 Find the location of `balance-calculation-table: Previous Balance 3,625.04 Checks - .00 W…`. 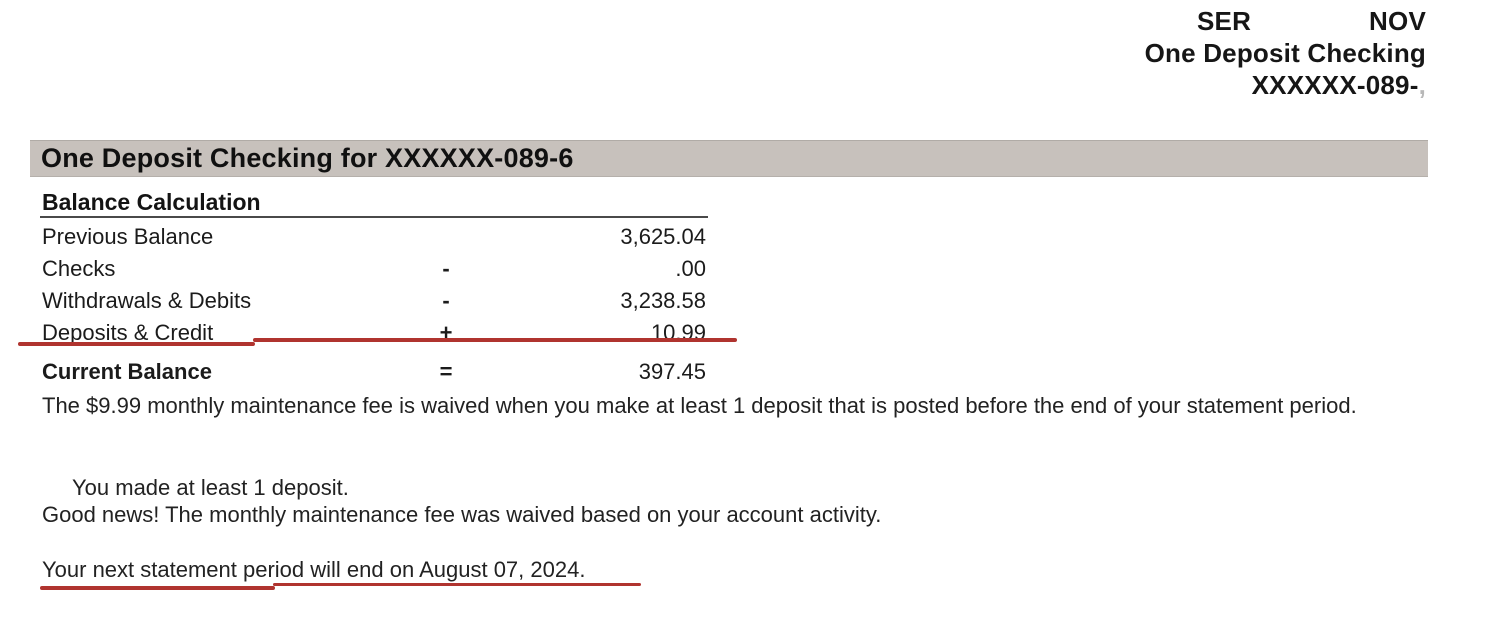

balance-calculation-table: Previous Balance 3,625.04 Checks - .00 W… is located at coordinates (374, 304).